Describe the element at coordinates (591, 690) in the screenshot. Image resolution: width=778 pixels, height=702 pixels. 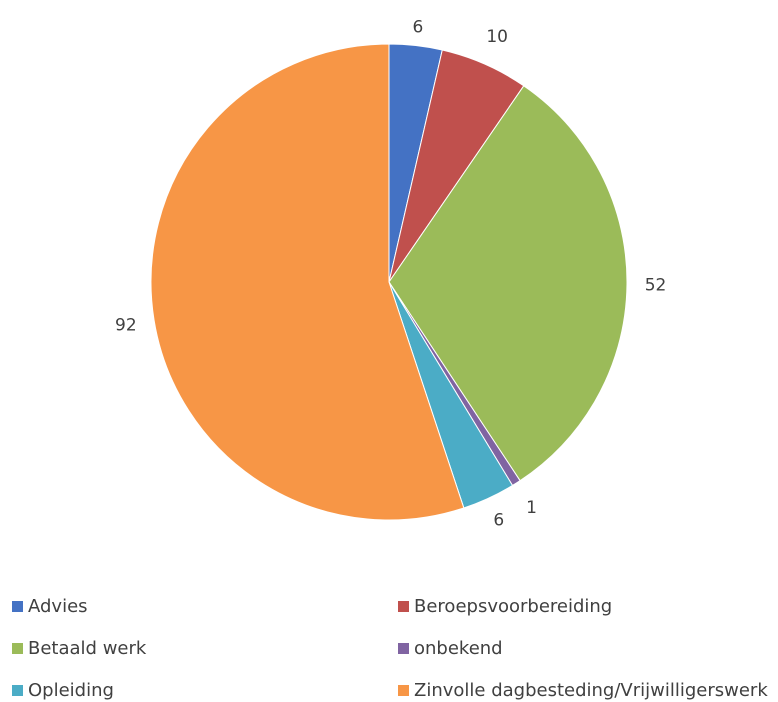
I see `legend-label-zinvolle-dagbesteding: Zinvolle dagbesteding/Vrijwilligerswerk` at that location.